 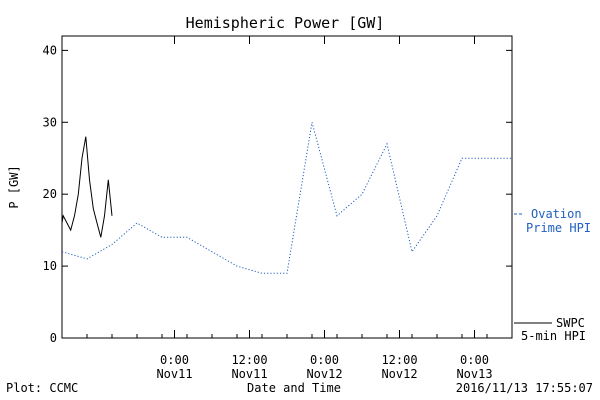 I want to click on y-tick-label: 30, so click(x=50, y=122).